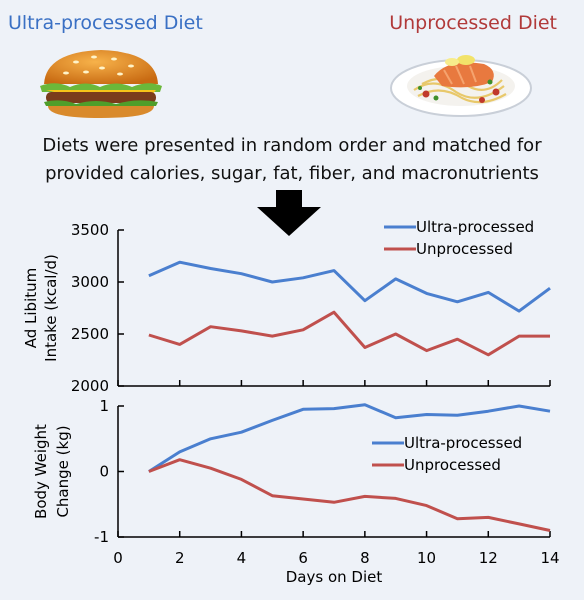 This screenshot has height=600, width=584. What do you see at coordinates (426, 558) in the screenshot?
I see `bottom-xtick-label-10: 10` at bounding box center [426, 558].